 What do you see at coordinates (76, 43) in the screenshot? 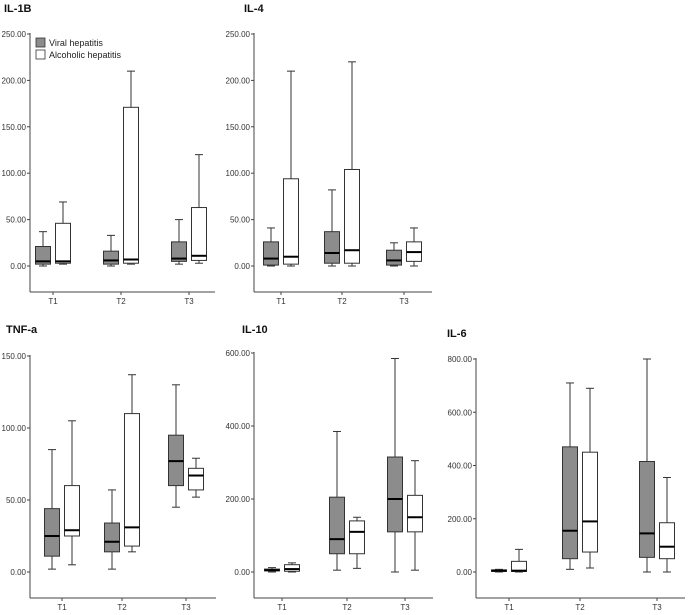
I see `legend-label-viral: Viral hepatitis` at bounding box center [76, 43].